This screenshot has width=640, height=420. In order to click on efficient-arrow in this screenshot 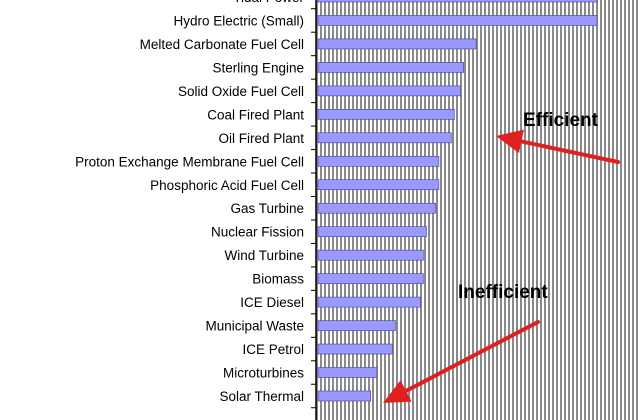, I will do `click(558, 146)`.